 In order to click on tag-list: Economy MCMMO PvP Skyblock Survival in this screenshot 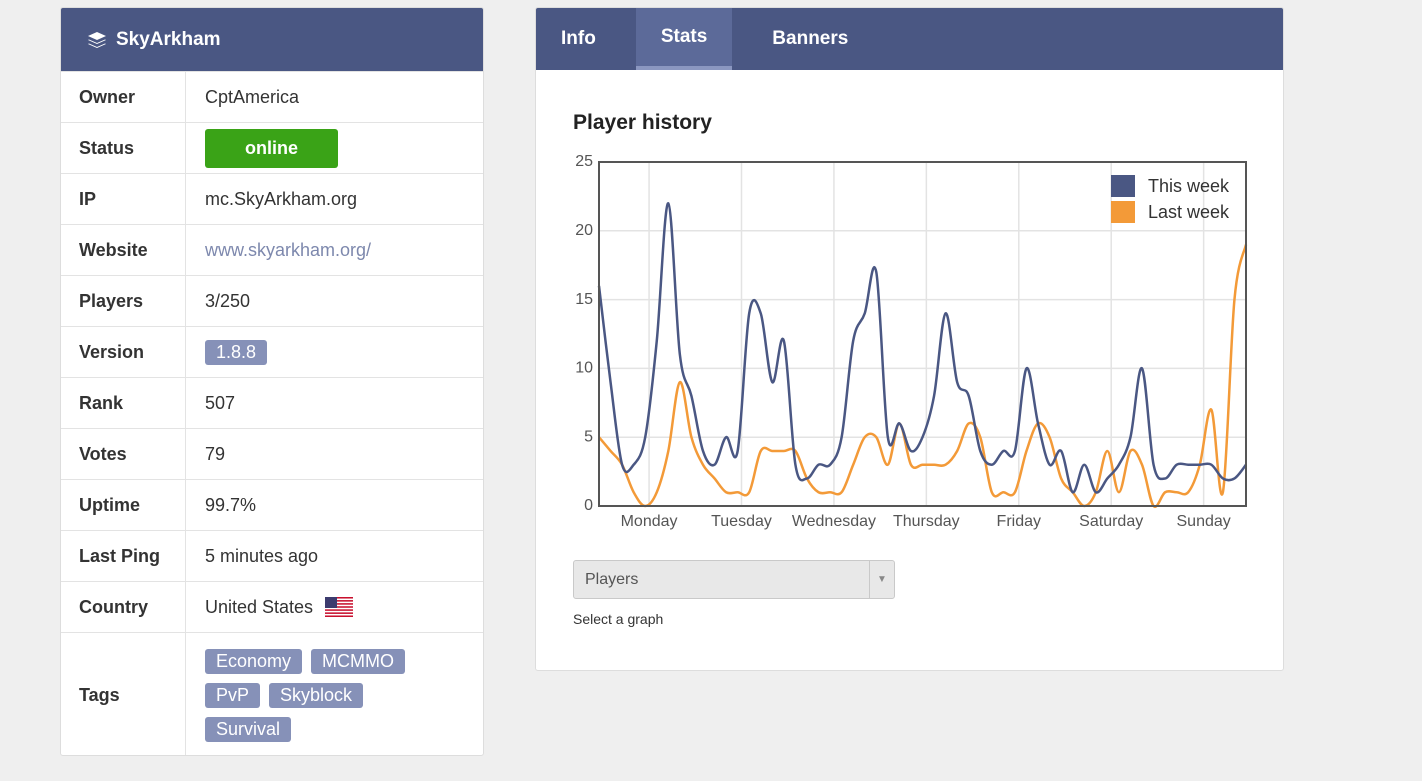, I will do `click(334, 694)`.